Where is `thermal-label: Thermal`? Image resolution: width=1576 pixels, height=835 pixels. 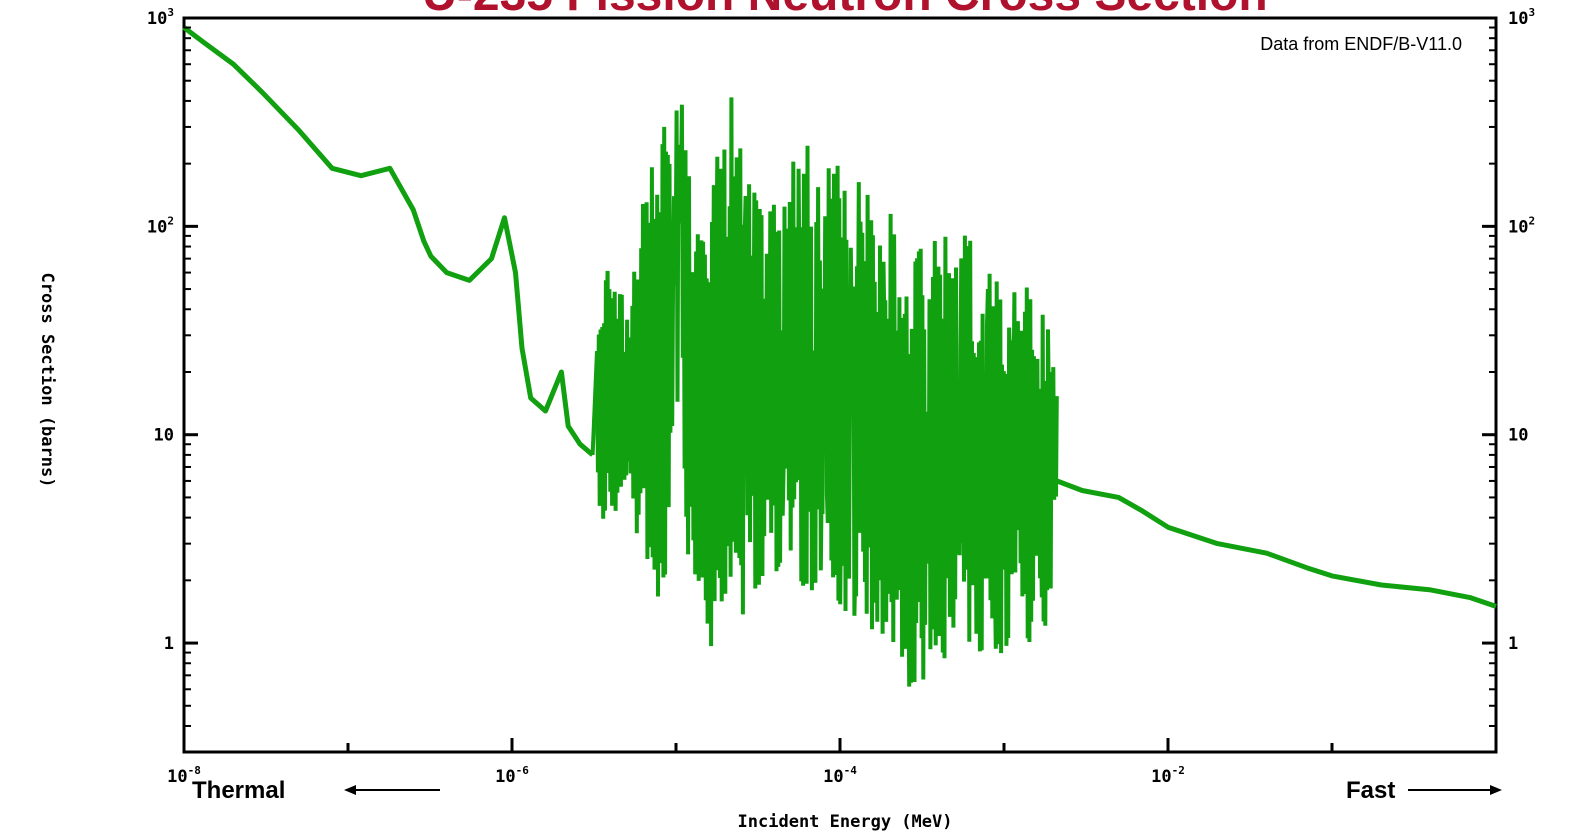 thermal-label: Thermal is located at coordinates (238, 790).